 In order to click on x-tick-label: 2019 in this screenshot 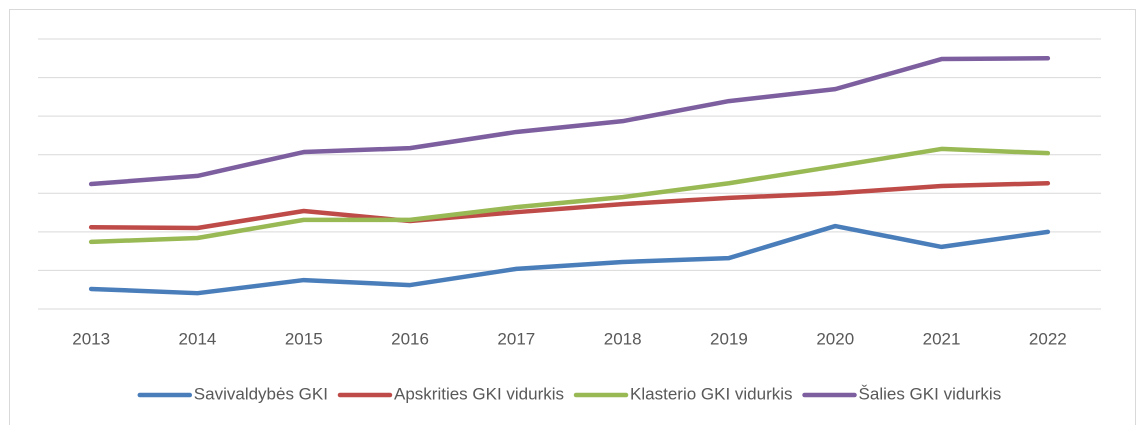, I will do `click(729, 338)`.